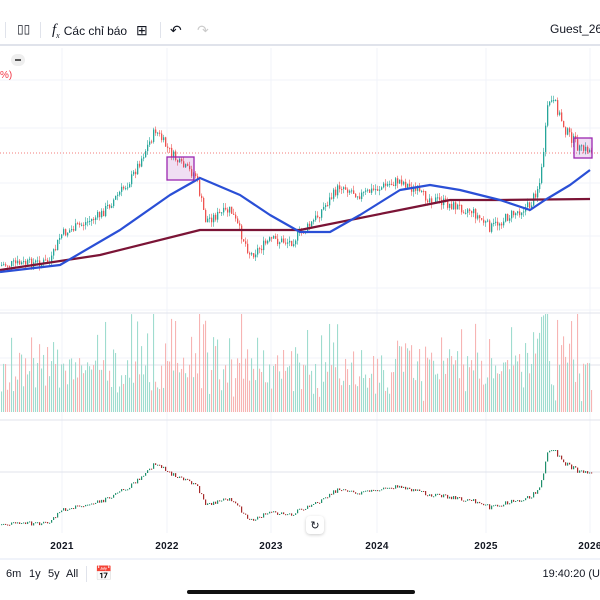 The width and height of the screenshot is (600, 600). I want to click on range-1y: 1y, so click(35, 574).